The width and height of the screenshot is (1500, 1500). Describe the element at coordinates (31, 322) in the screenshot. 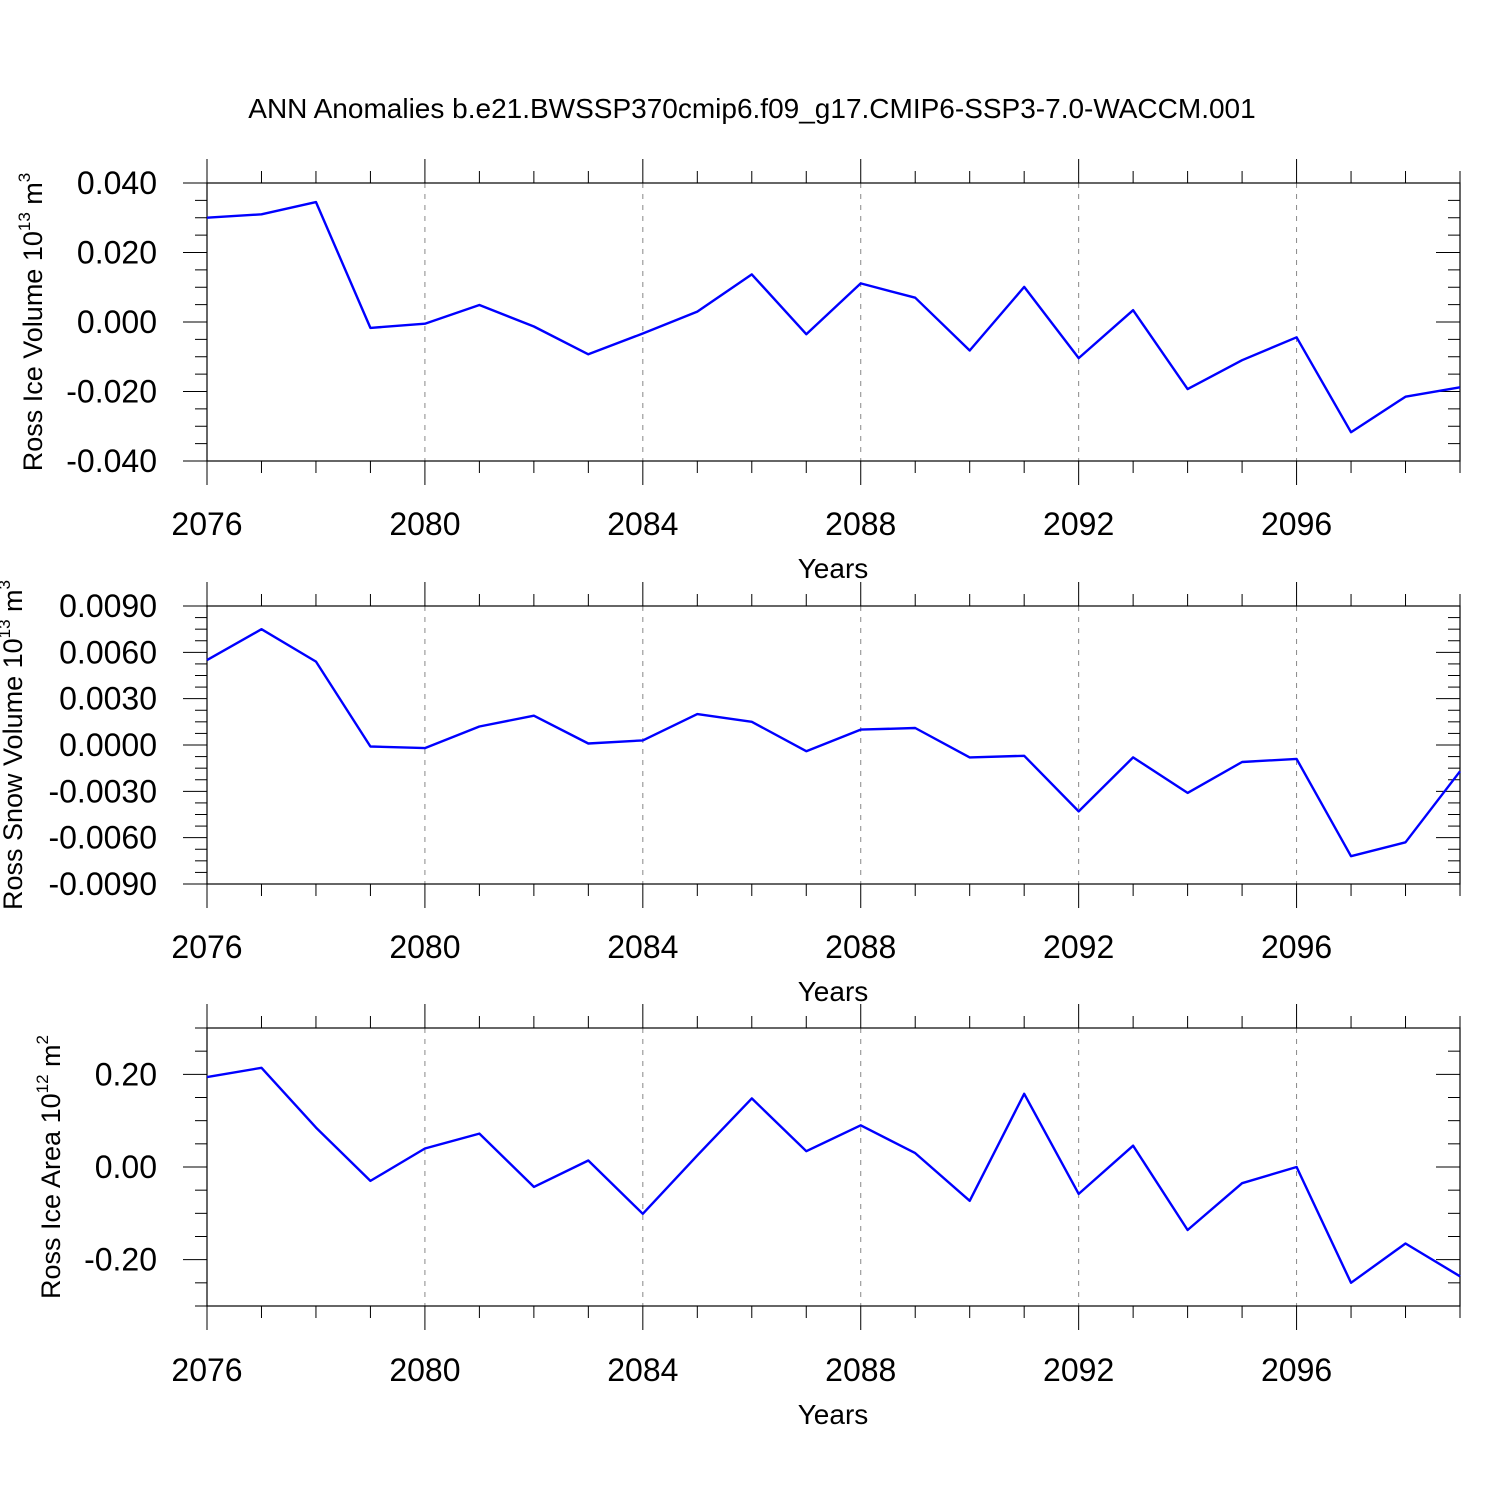

I see `y-axis-label: Ross Ice Volume 1013 m3` at that location.